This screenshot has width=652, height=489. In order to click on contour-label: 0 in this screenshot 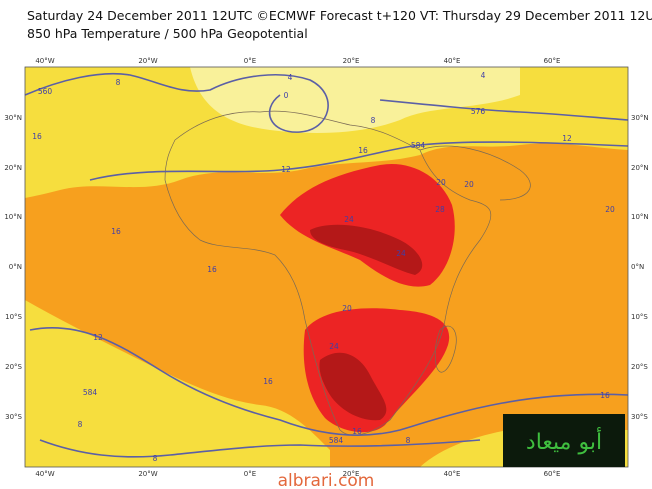, I will do `click(286, 95)`.